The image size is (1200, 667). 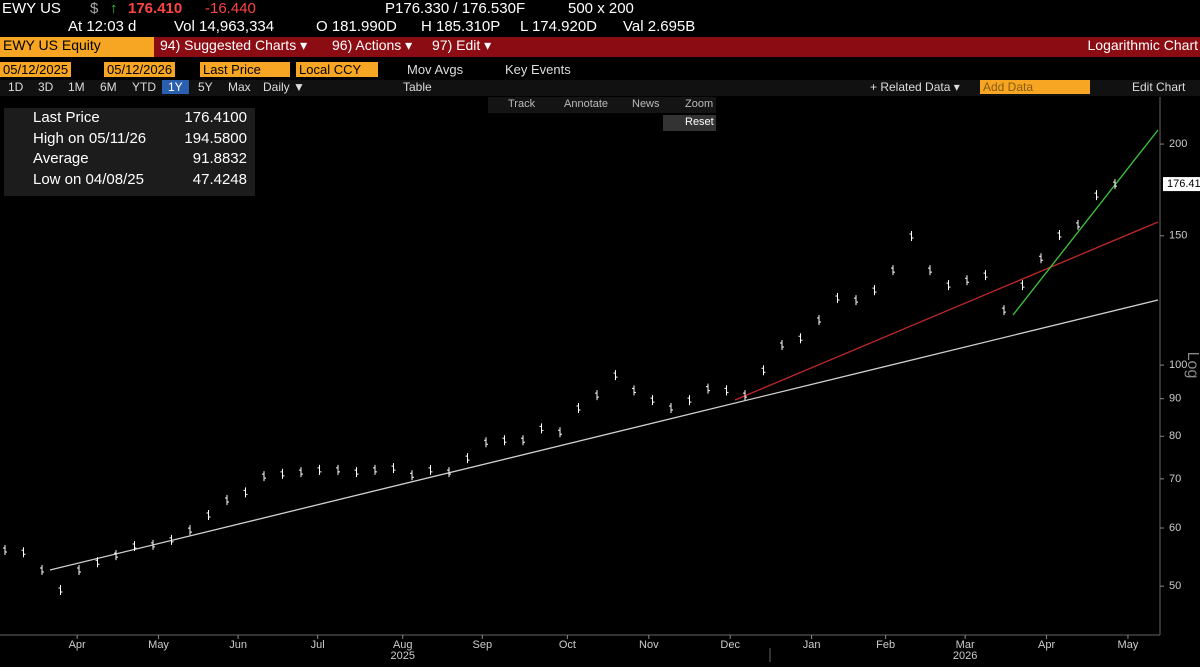 What do you see at coordinates (76, 87) in the screenshot?
I see `period: 1M` at bounding box center [76, 87].